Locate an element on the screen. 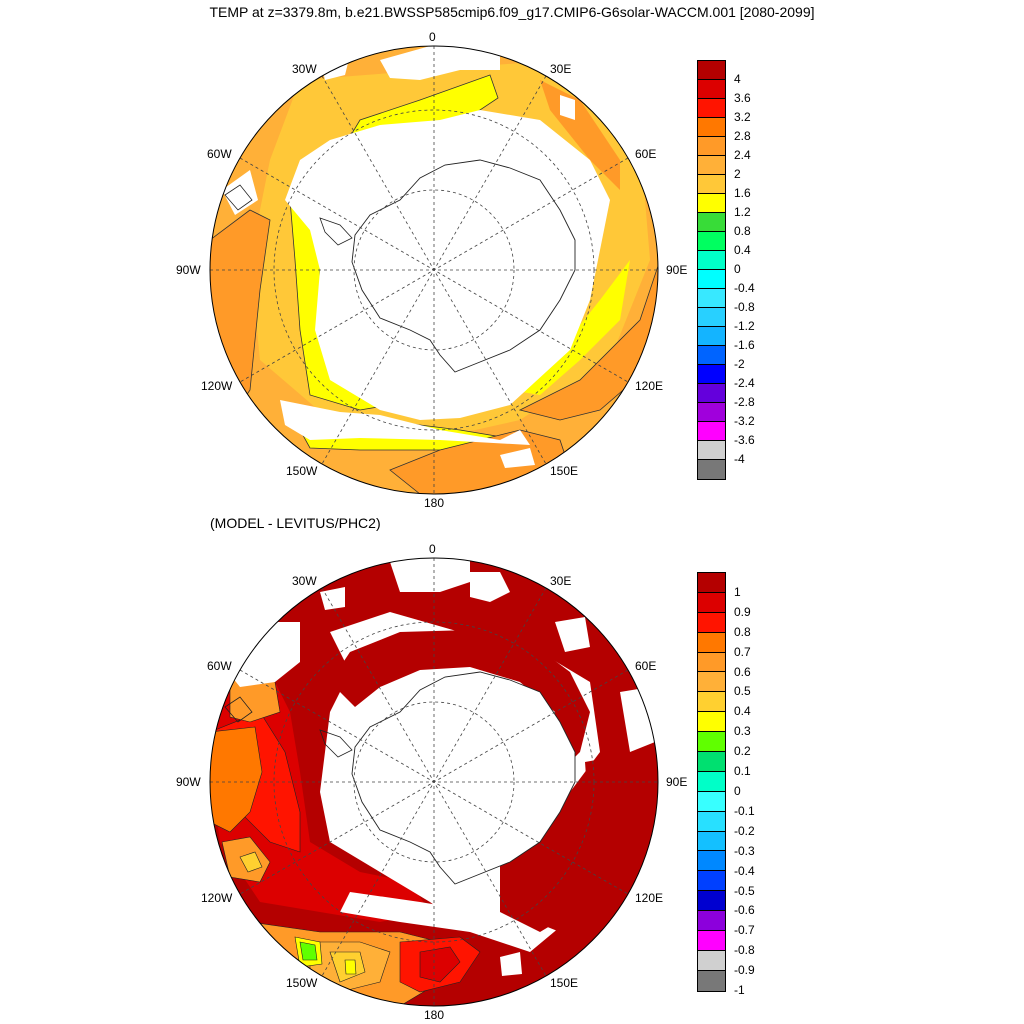 This screenshot has height=1024, width=1024. colorbar-tick-label: 0.9 is located at coordinates (742, 611).